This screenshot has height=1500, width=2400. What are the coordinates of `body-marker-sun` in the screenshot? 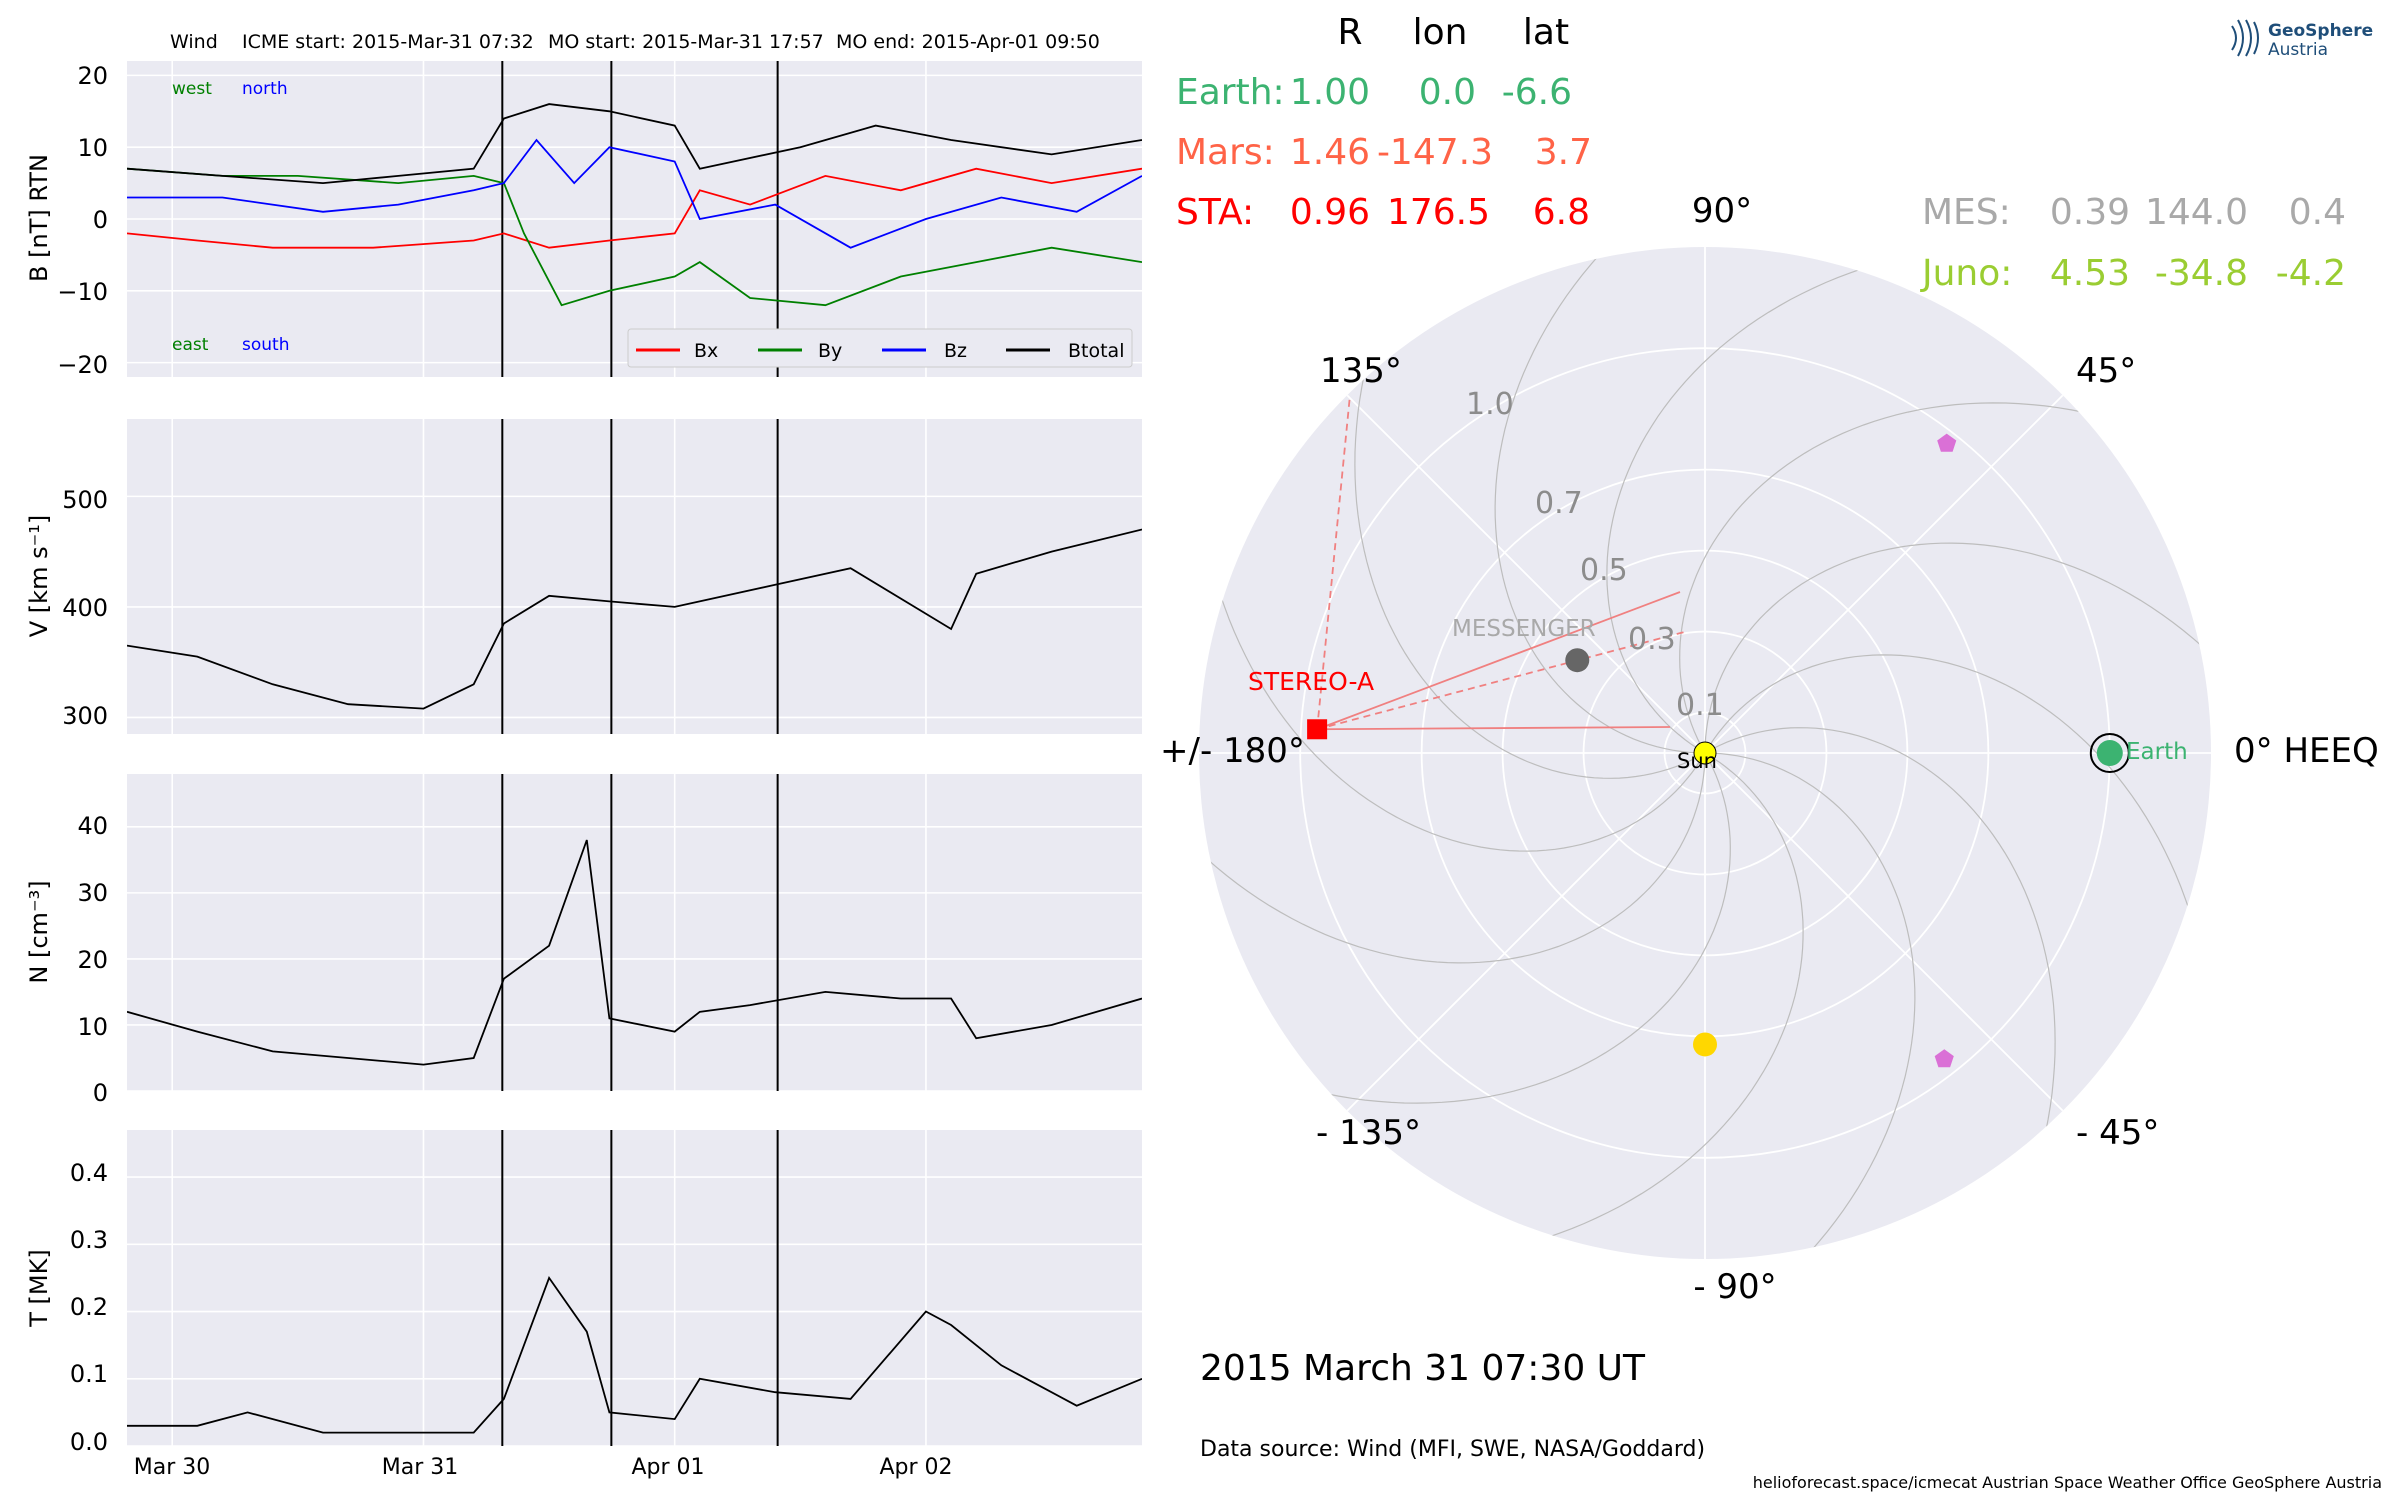 It's located at (1705, 753).